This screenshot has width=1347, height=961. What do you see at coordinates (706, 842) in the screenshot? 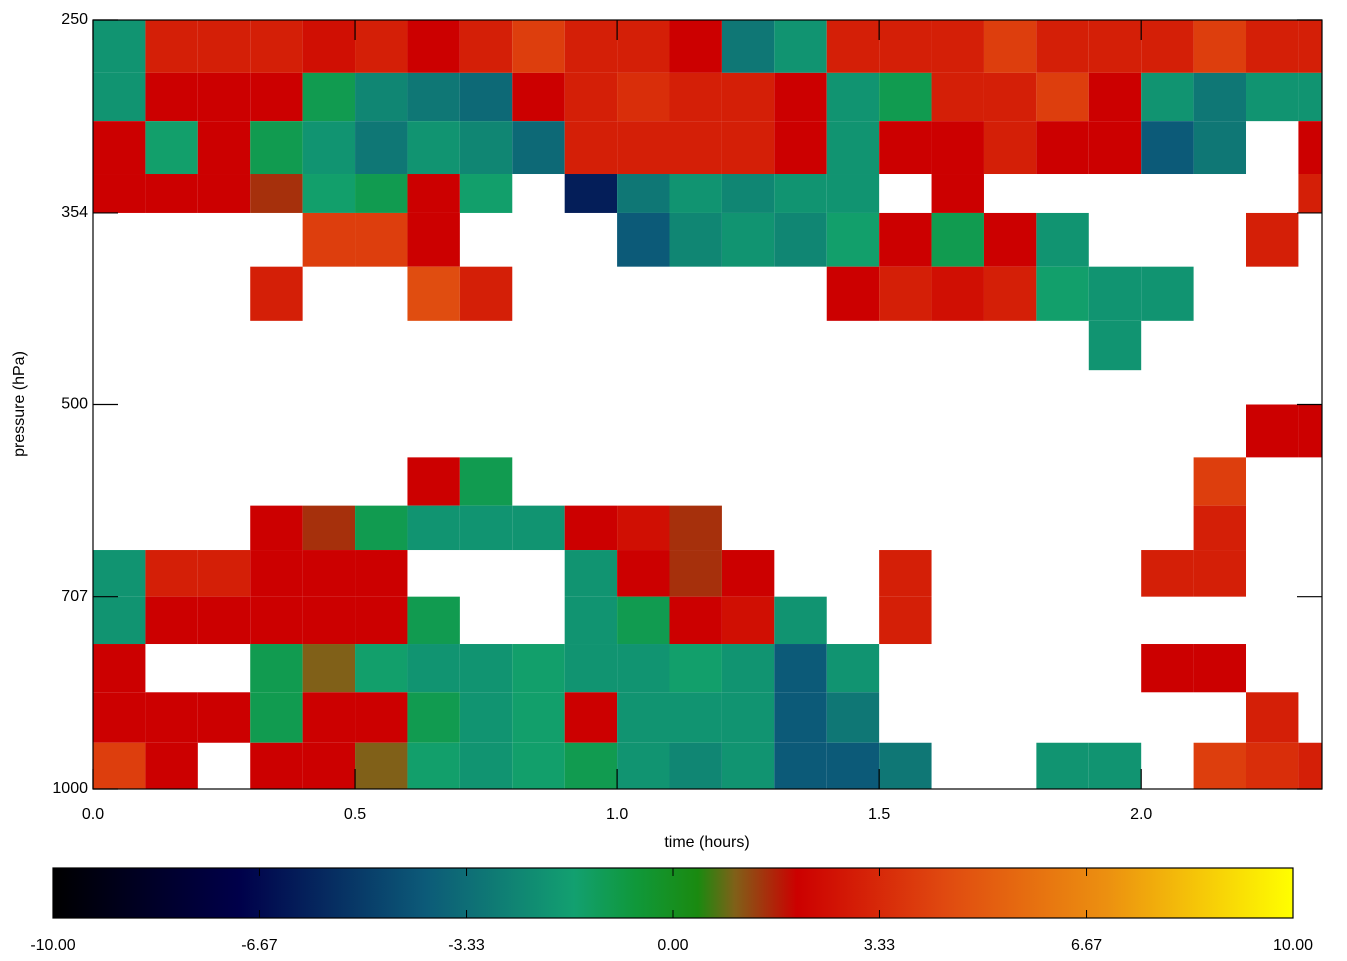
I see `x-axis-label: time (hours)` at bounding box center [706, 842].